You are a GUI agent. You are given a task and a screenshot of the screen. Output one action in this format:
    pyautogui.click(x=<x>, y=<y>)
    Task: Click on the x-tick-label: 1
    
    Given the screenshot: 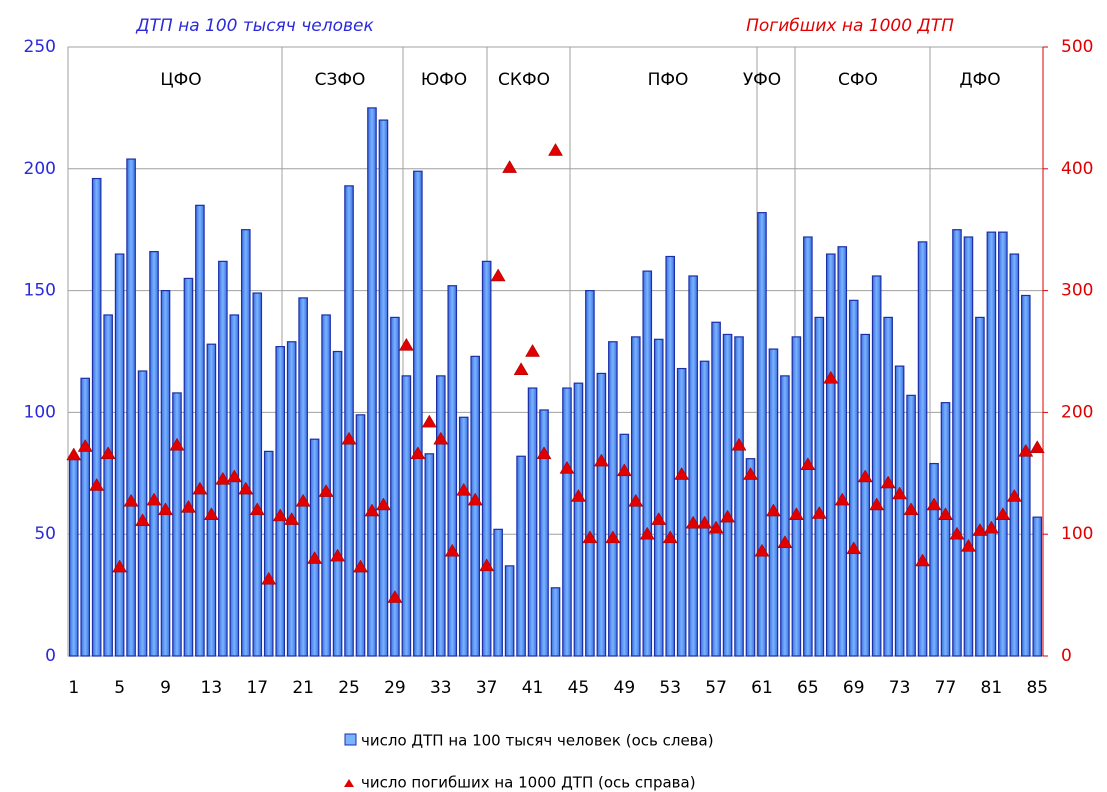 What is the action you would take?
    pyautogui.click(x=73, y=688)
    